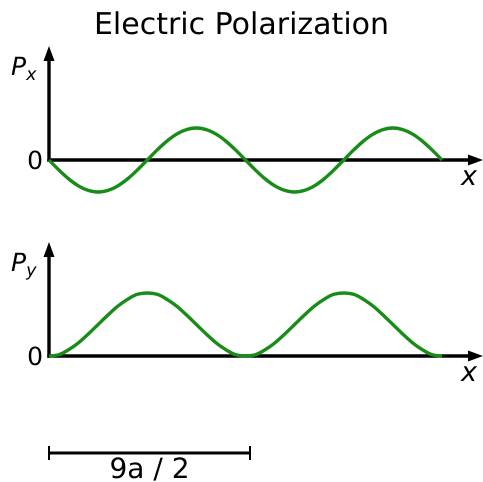 The width and height of the screenshot is (483, 482). Describe the element at coordinates (149, 467) in the screenshot. I see `text: 9a / 2` at that location.